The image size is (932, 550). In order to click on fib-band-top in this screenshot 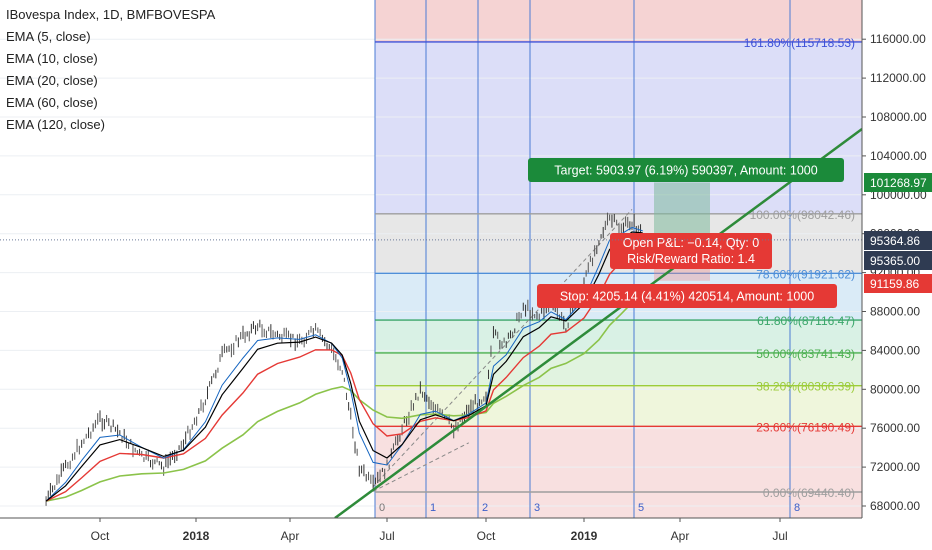, I will do `click(618, 21)`.